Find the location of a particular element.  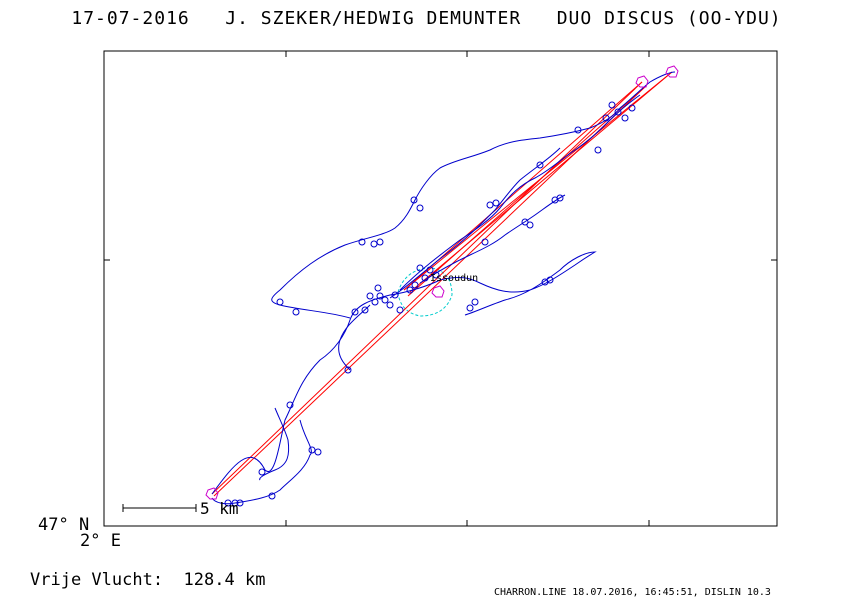

aircraft-name: DUO DISCUS (OO-YDU) is located at coordinates (669, 18).